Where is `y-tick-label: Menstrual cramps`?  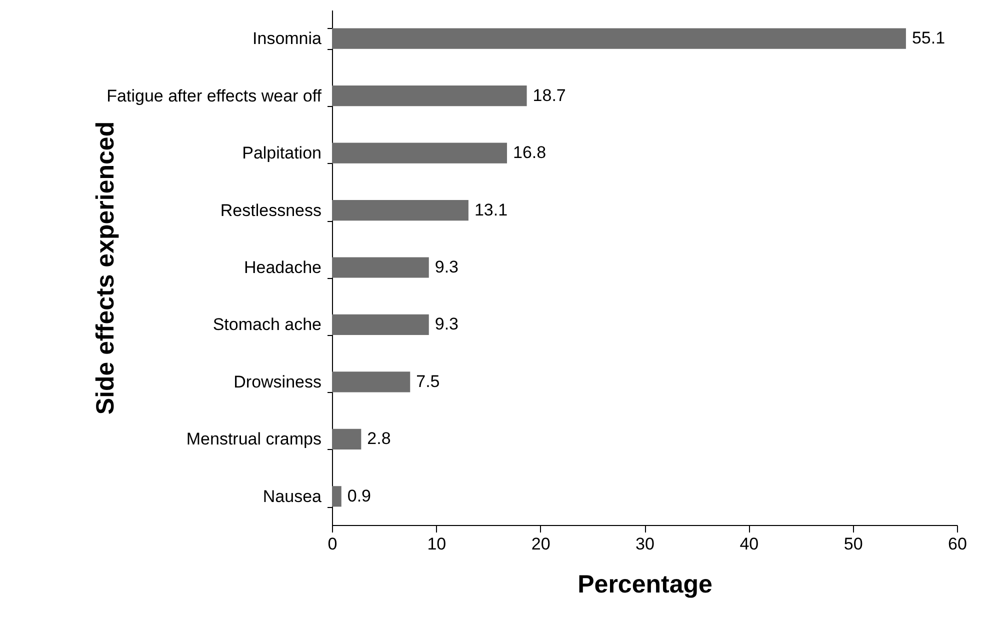 y-tick-label: Menstrual cramps is located at coordinates (254, 439).